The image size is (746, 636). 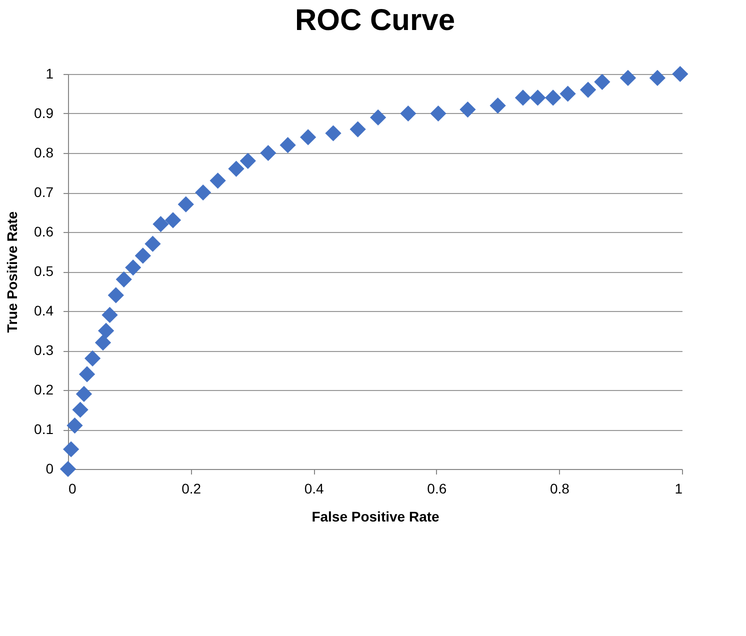 What do you see at coordinates (44, 232) in the screenshot?
I see `y-tick-label: 0.6` at bounding box center [44, 232].